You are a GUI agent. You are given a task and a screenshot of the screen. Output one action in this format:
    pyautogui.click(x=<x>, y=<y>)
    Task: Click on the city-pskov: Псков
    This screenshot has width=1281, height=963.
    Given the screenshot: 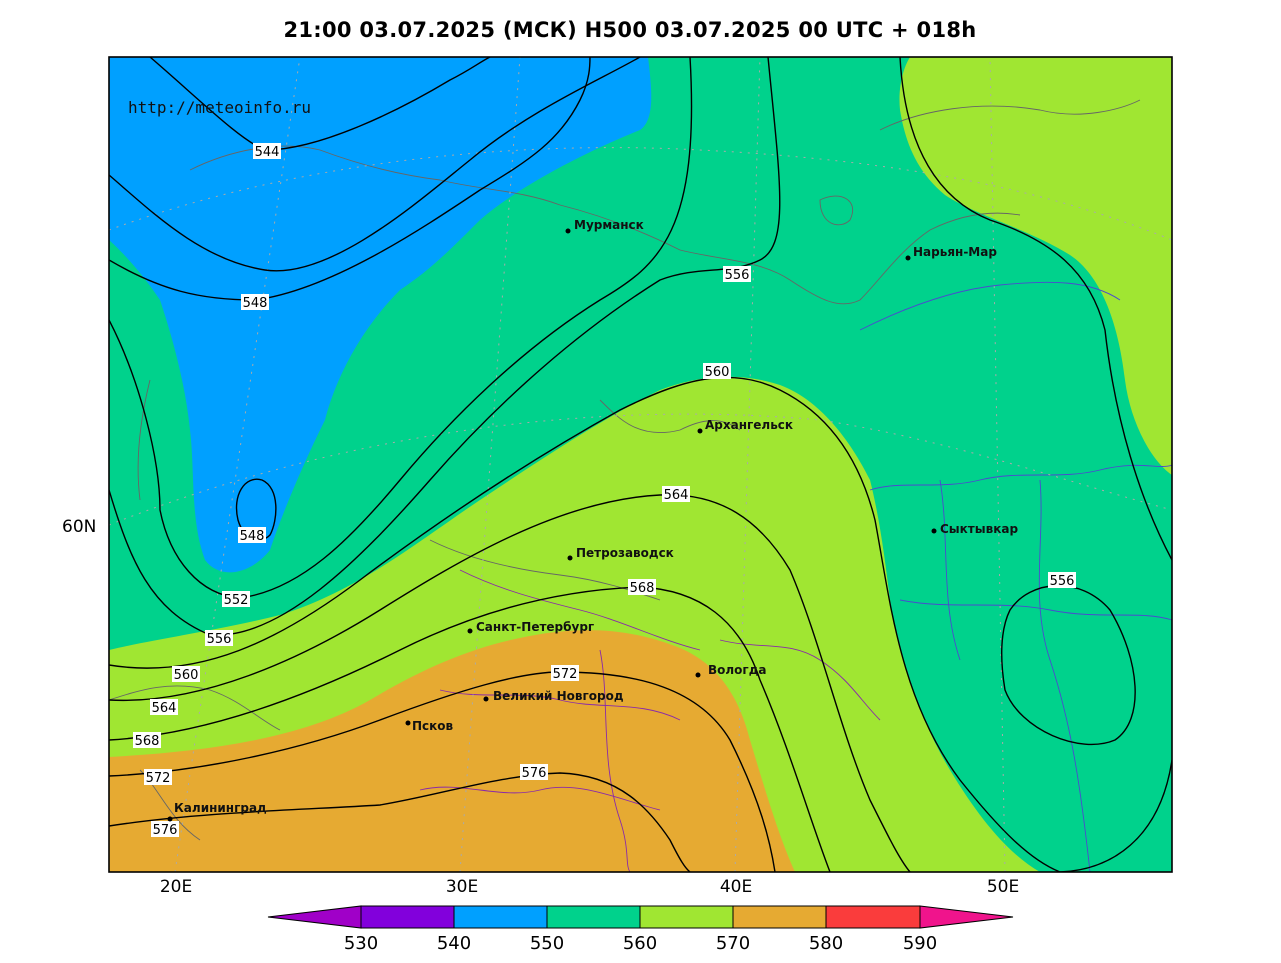 What is the action you would take?
    pyautogui.click(x=429, y=726)
    